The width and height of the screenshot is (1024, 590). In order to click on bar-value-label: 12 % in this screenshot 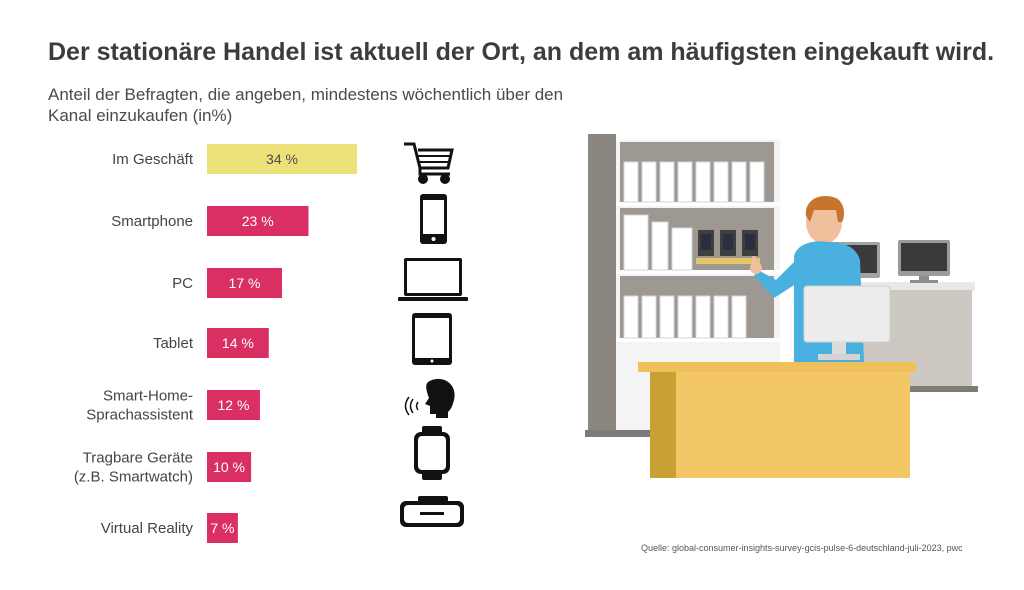, I will do `click(234, 405)`.